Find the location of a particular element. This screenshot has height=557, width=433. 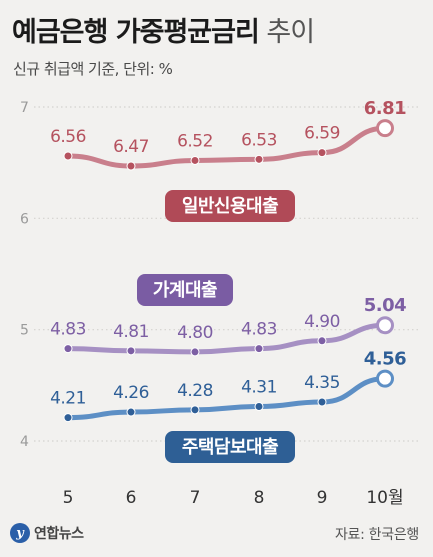

chart-title-main: 예금은행 가중평균금리 is located at coordinates (136, 32).